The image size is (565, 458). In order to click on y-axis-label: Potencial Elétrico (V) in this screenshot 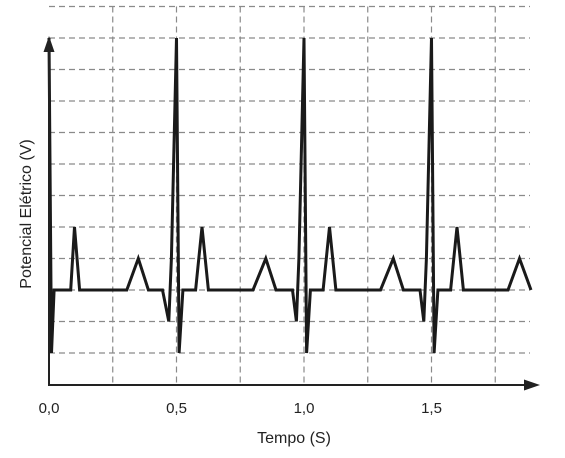, I will do `click(26, 213)`.